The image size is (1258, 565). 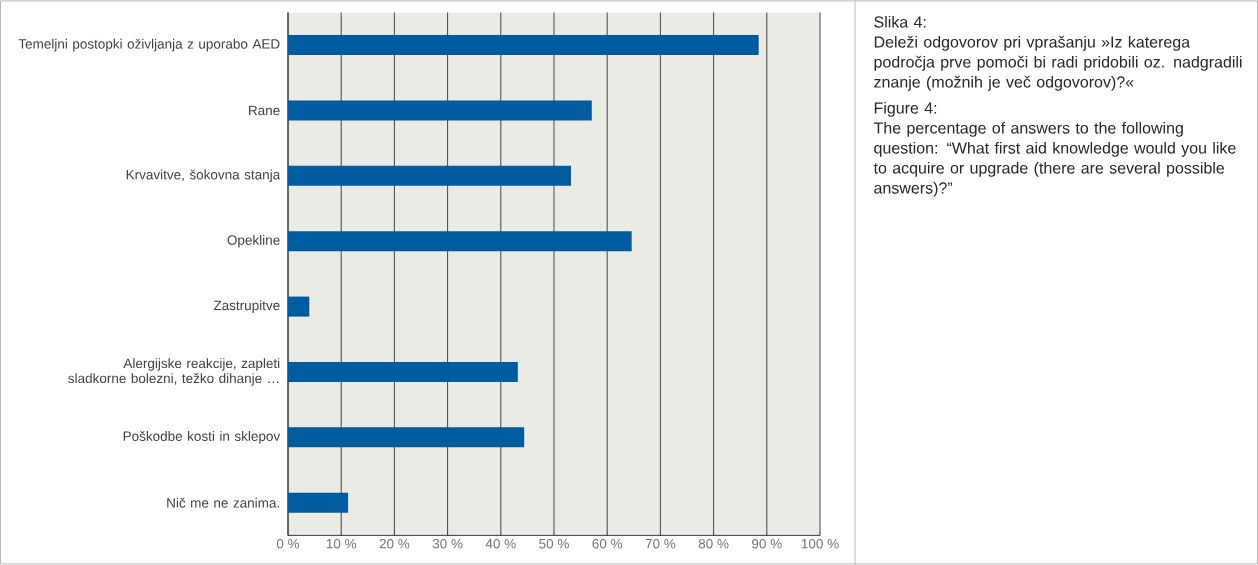 I want to click on y-tick-label: Temeljni postopki oživljanja z uporabo AED, so click(x=149, y=45).